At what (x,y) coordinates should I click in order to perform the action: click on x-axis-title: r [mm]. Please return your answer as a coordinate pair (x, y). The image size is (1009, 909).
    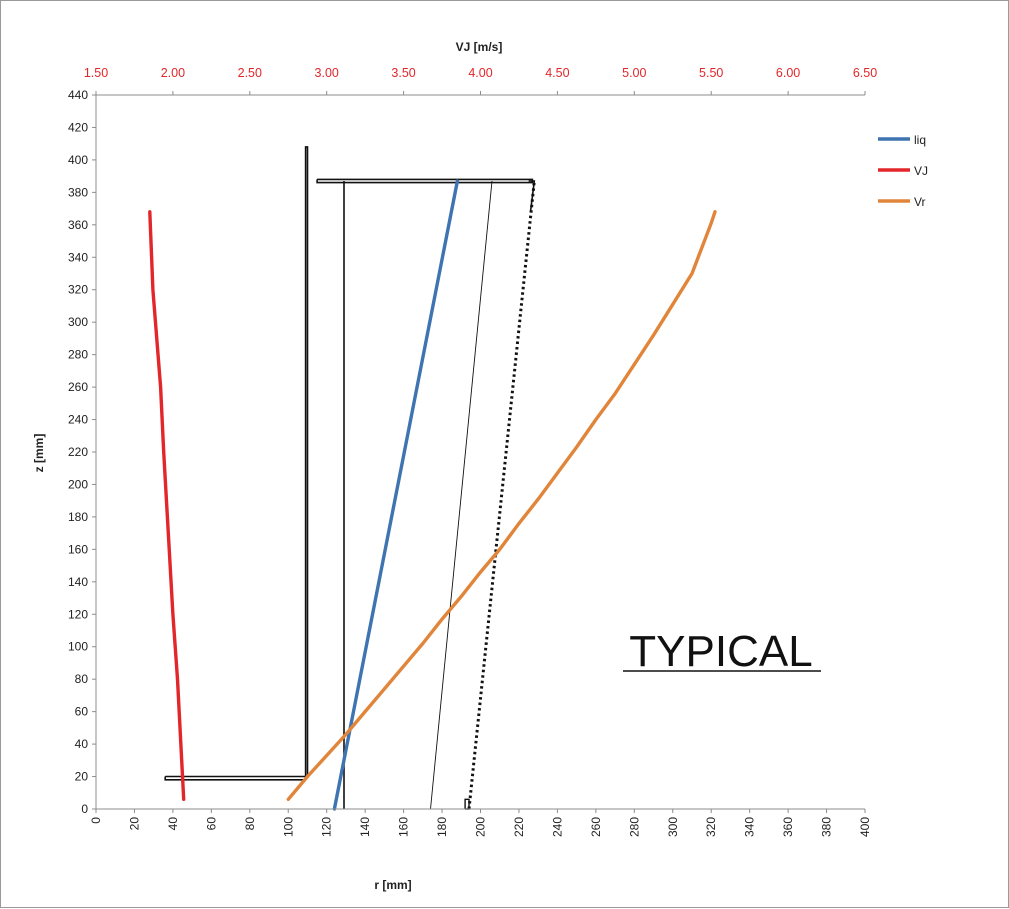
    Looking at the image, I should click on (392, 885).